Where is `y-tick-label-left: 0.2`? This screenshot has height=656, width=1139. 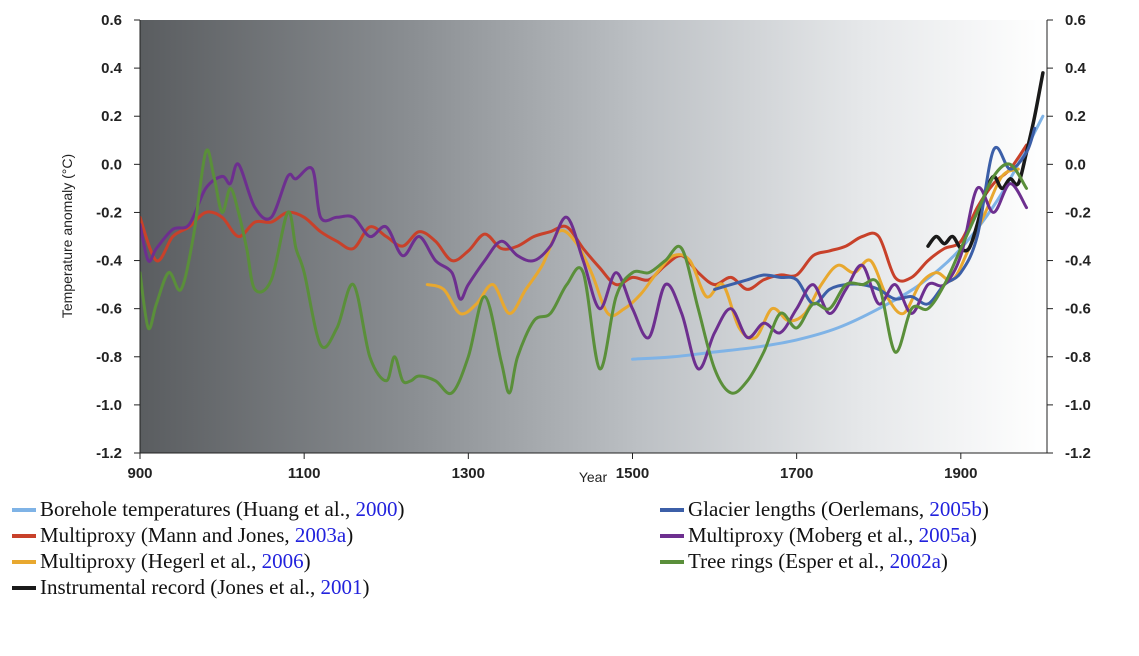
y-tick-label-left: 0.2 is located at coordinates (111, 116).